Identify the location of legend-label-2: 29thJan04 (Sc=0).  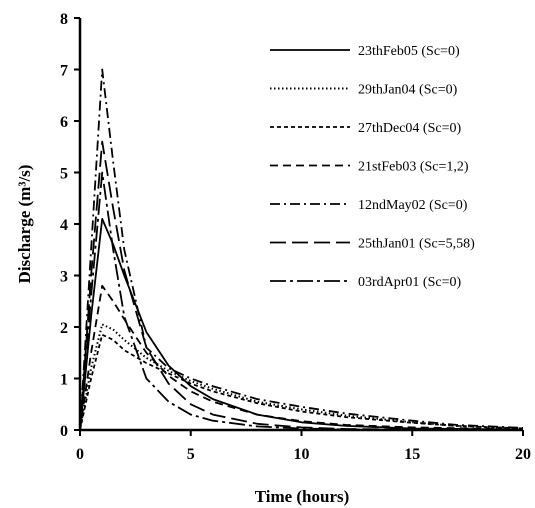
(408, 90).